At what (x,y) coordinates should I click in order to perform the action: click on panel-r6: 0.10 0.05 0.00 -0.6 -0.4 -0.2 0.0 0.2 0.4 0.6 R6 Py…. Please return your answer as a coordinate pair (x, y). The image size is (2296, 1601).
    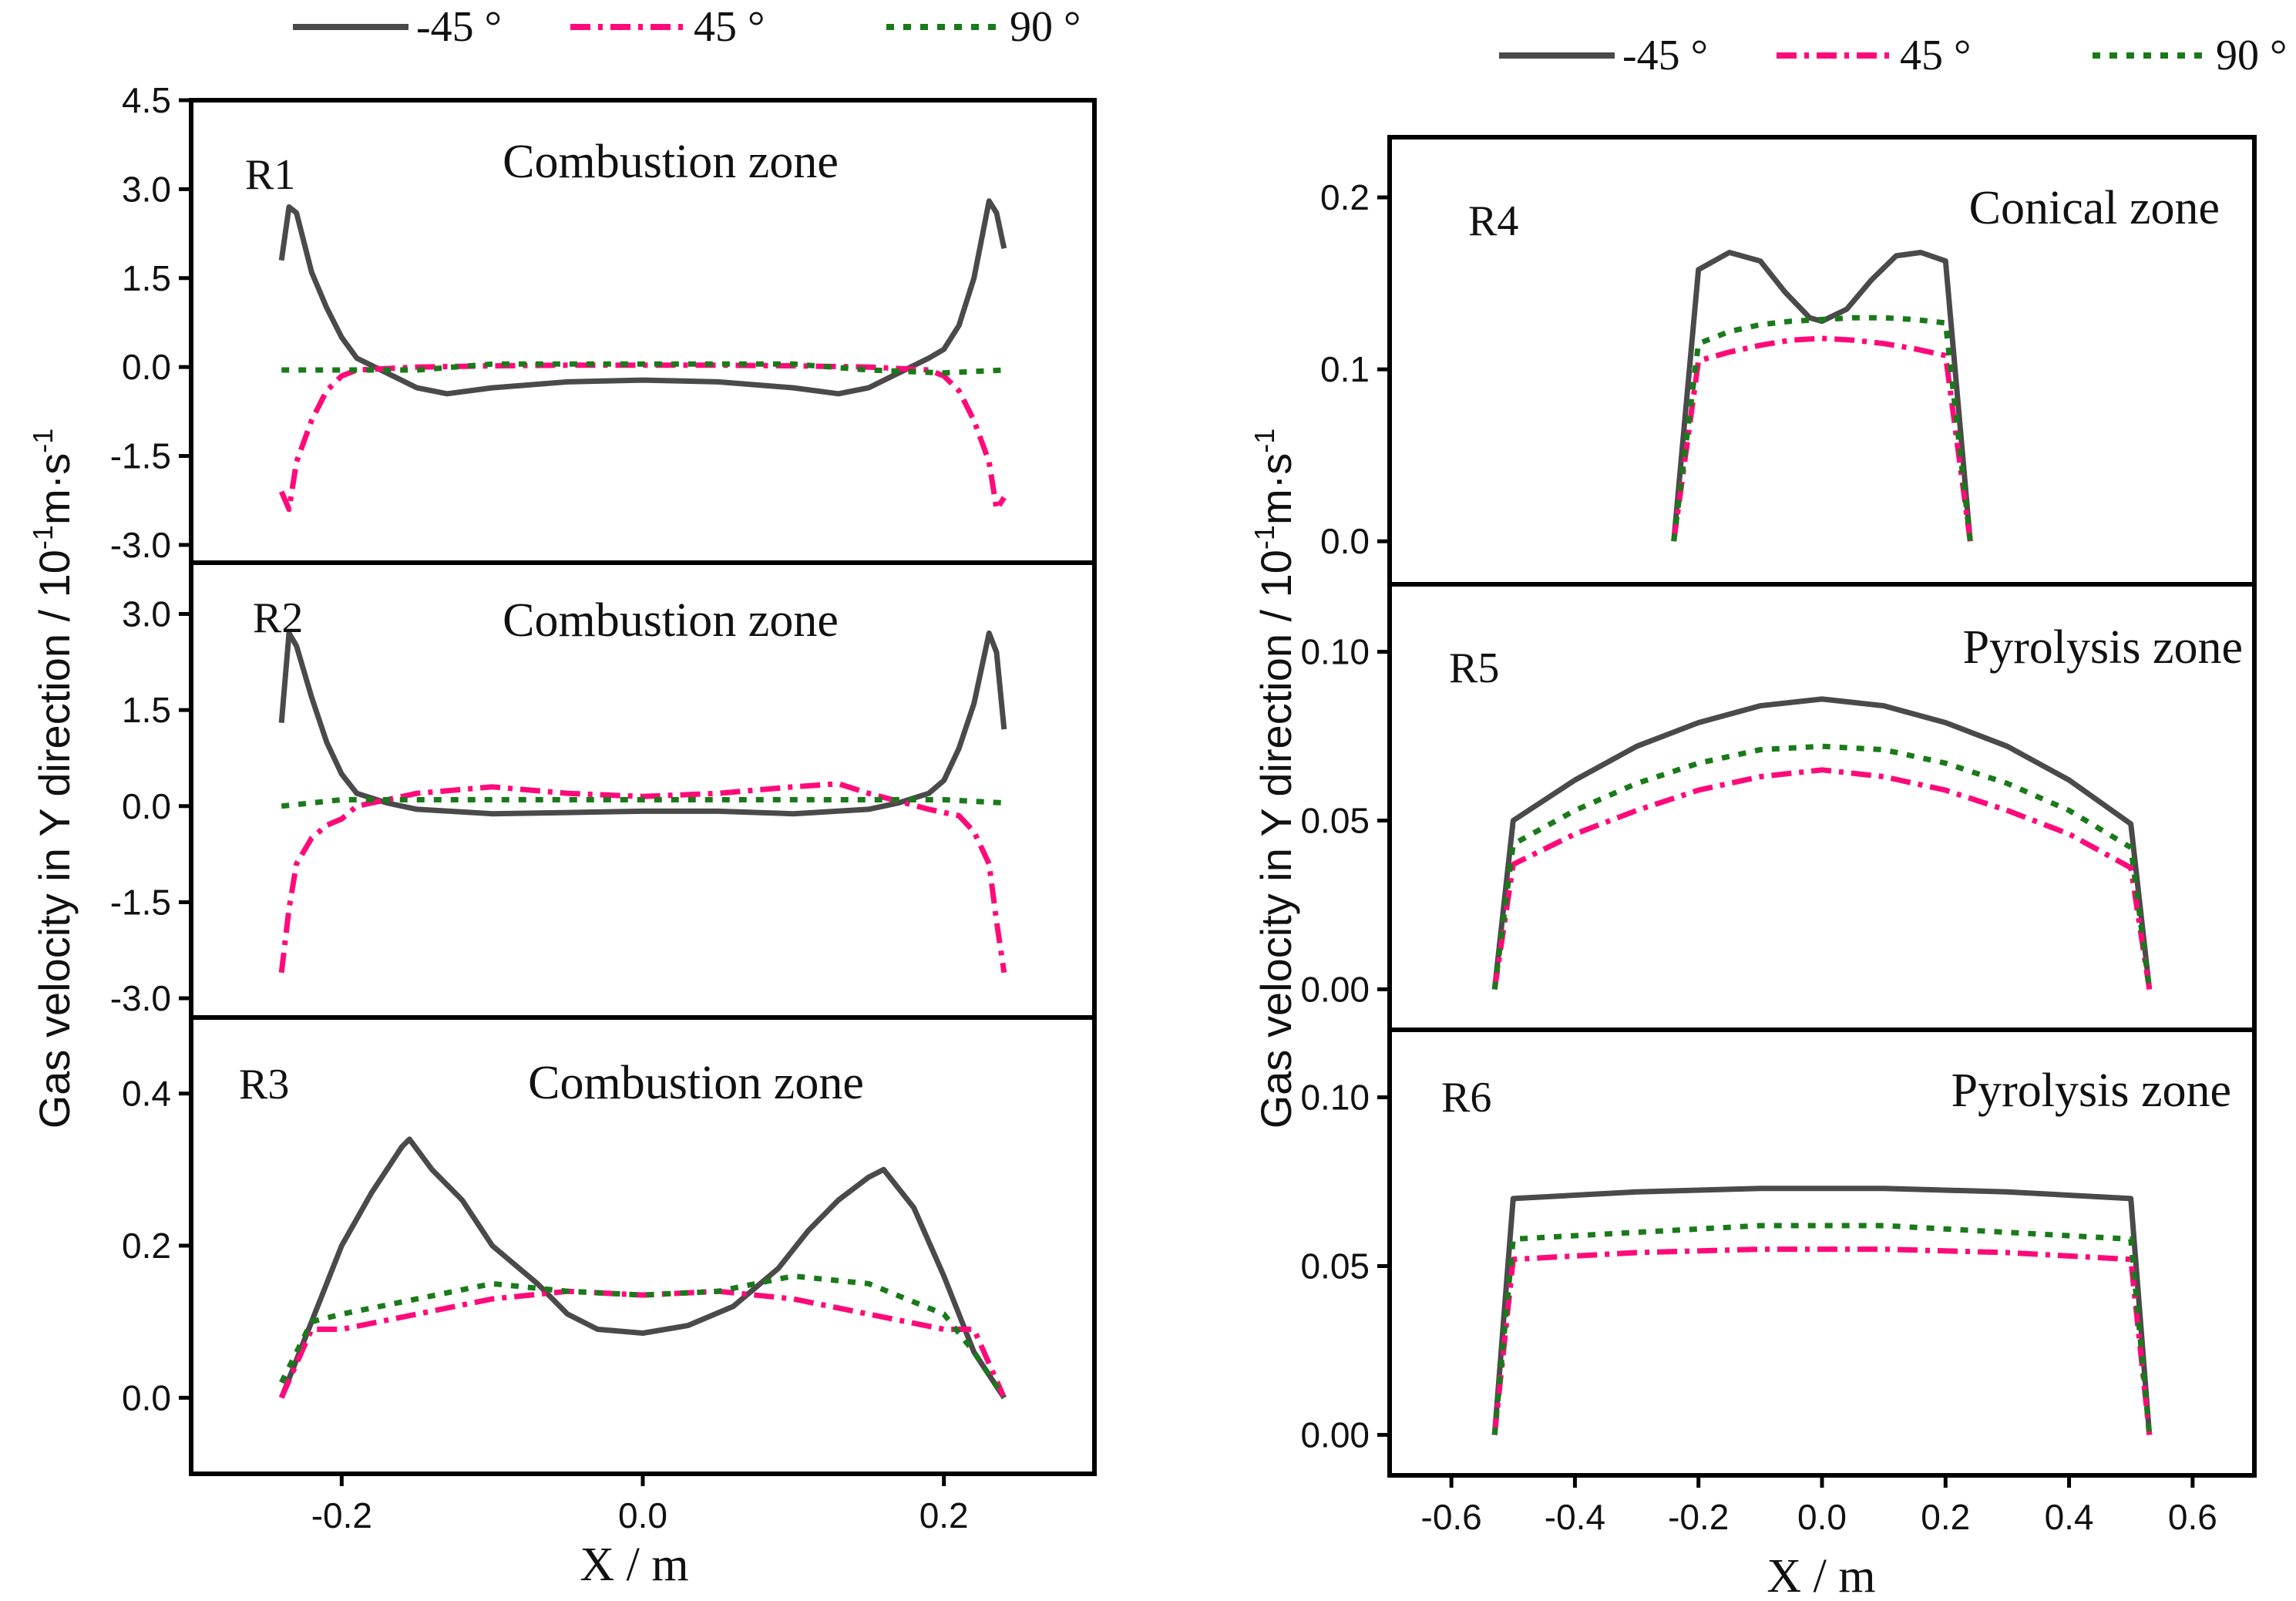
    Looking at the image, I should click on (1779, 1282).